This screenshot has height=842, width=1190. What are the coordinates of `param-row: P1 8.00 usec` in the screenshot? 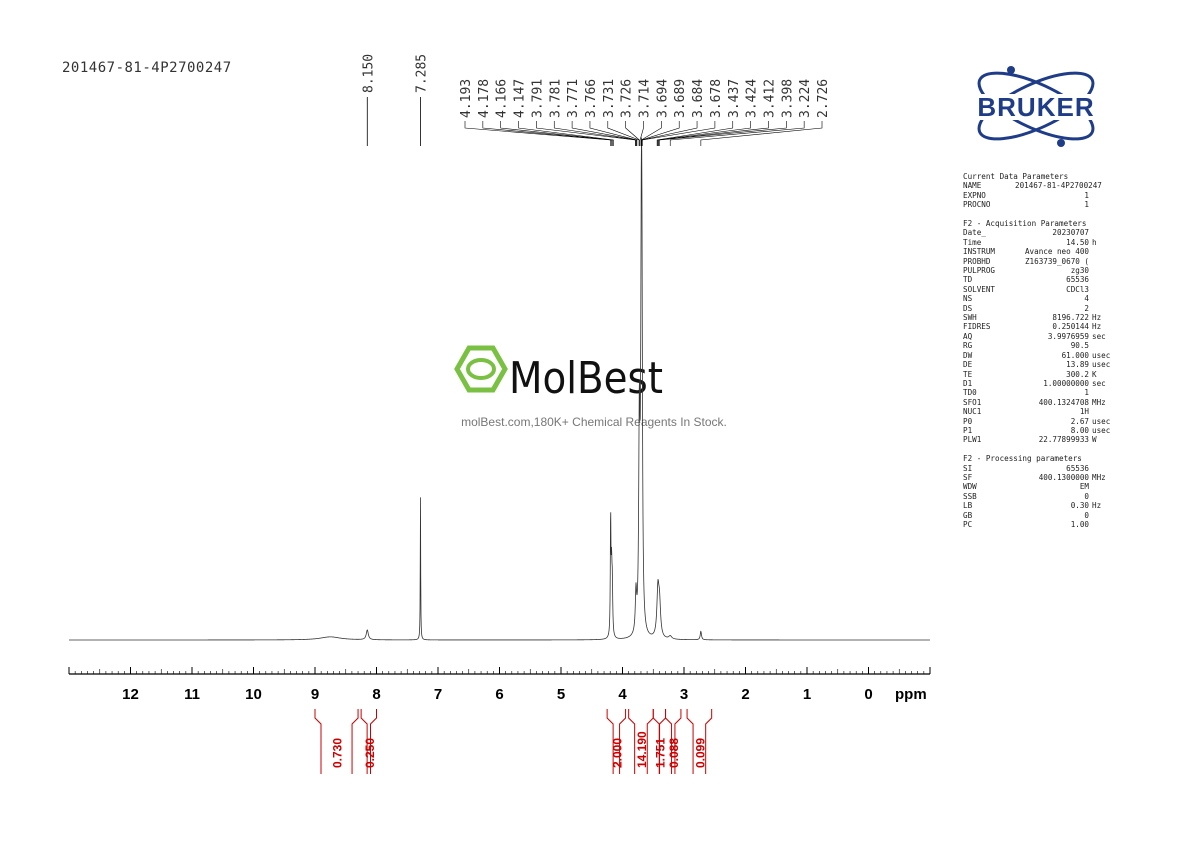 It's located at (1043, 430).